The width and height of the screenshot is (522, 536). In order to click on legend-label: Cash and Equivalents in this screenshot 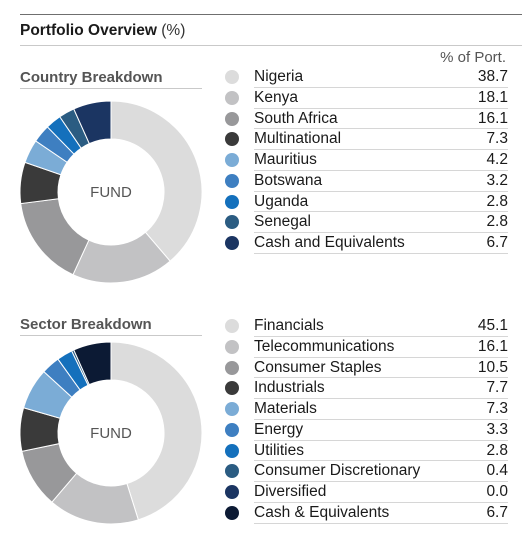, I will do `click(329, 242)`.